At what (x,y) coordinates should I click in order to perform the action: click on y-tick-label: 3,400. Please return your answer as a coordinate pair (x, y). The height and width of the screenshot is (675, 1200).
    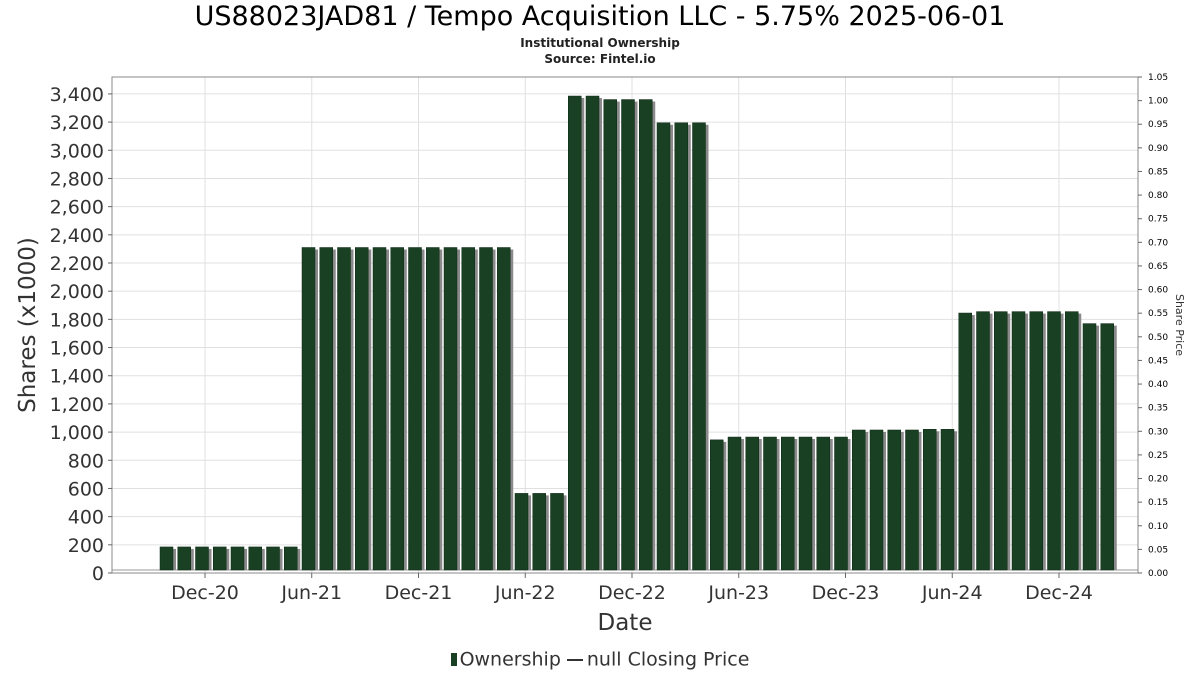
    Looking at the image, I should click on (77, 95).